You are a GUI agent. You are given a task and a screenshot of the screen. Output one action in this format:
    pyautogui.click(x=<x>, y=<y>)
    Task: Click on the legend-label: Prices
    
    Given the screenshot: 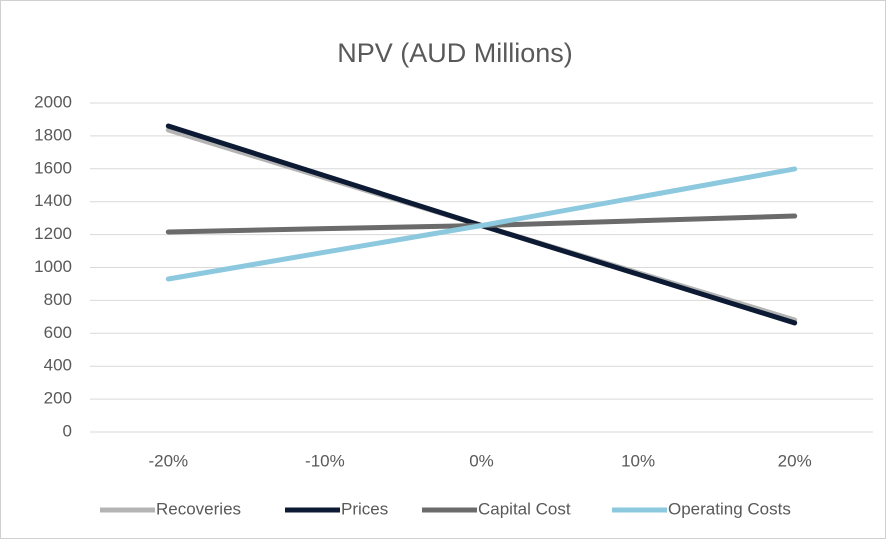 What is the action you would take?
    pyautogui.click(x=364, y=508)
    